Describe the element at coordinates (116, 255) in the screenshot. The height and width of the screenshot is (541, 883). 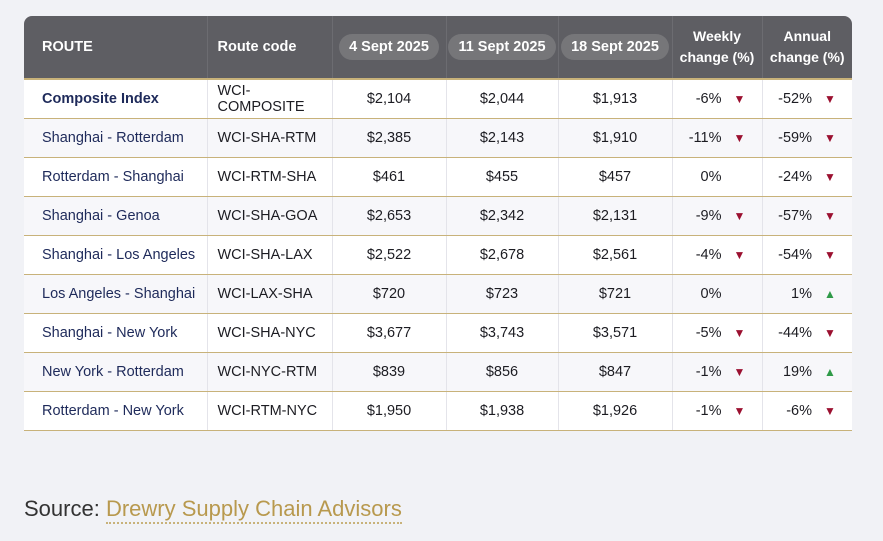
I see `route-name: Shanghai - Los Angeles` at that location.